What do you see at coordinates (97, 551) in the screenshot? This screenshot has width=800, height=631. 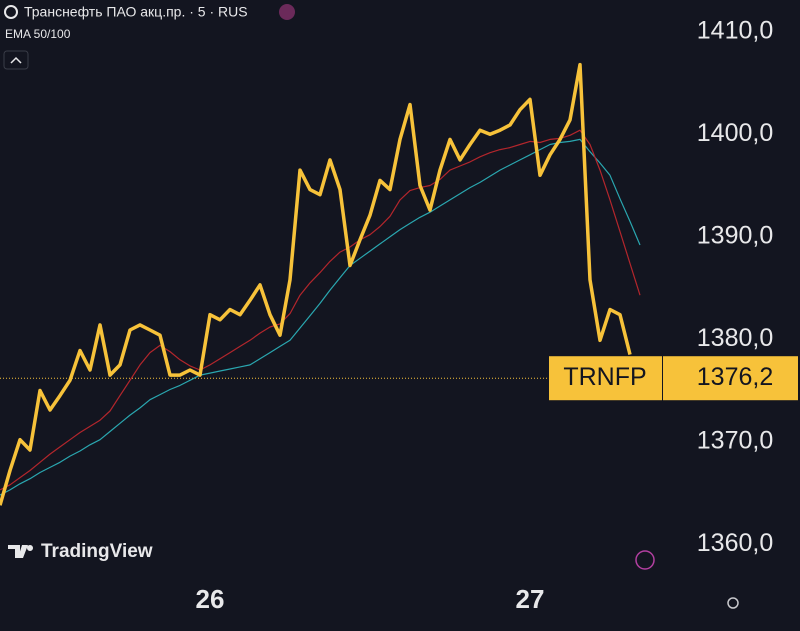 I see `watermark-text: TradingView` at bounding box center [97, 551].